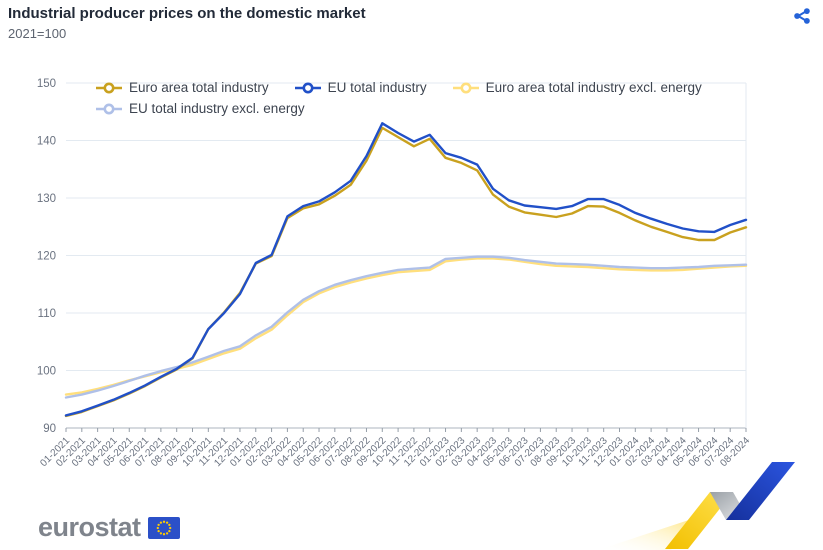 This screenshot has height=550, width=823. What do you see at coordinates (760, 491) in the screenshot?
I see `ribbon-blue-band` at bounding box center [760, 491].